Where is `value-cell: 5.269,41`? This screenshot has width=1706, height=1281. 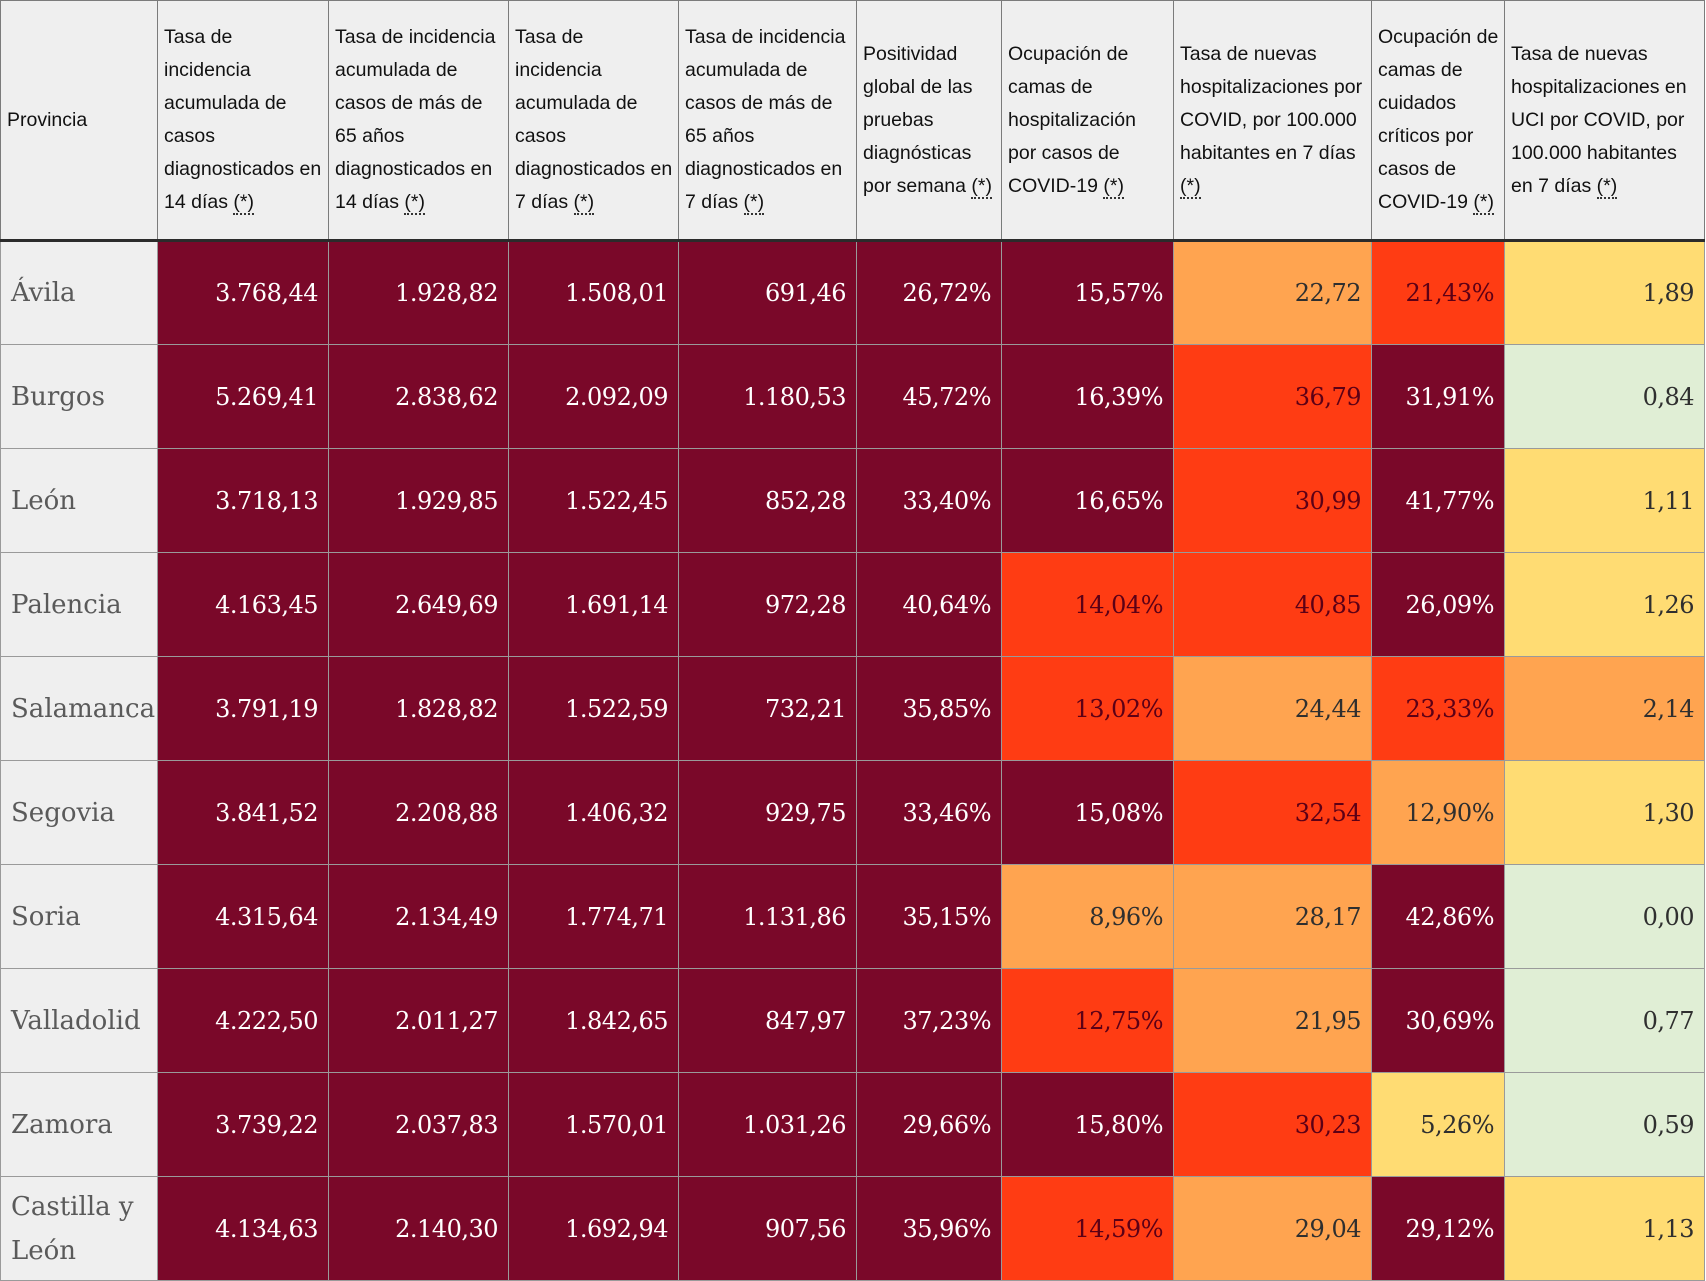 value-cell: 5.269,41 is located at coordinates (243, 396).